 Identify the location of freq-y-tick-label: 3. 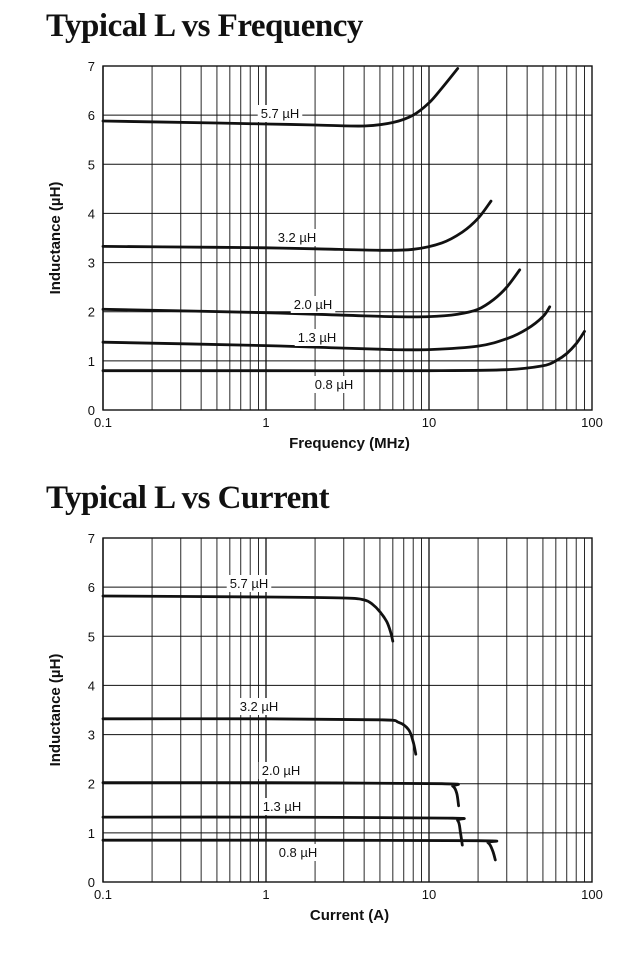
(91, 263).